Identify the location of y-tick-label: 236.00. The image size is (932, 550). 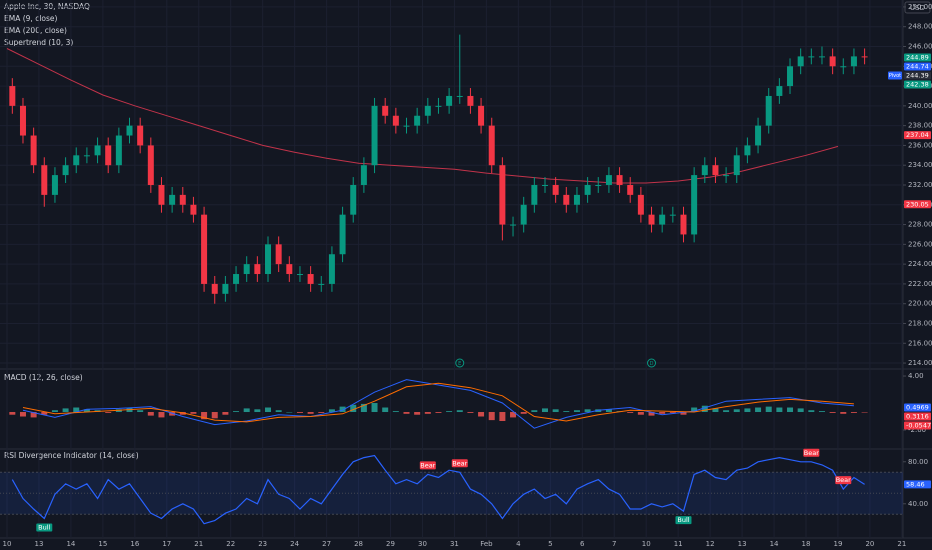
(920, 145).